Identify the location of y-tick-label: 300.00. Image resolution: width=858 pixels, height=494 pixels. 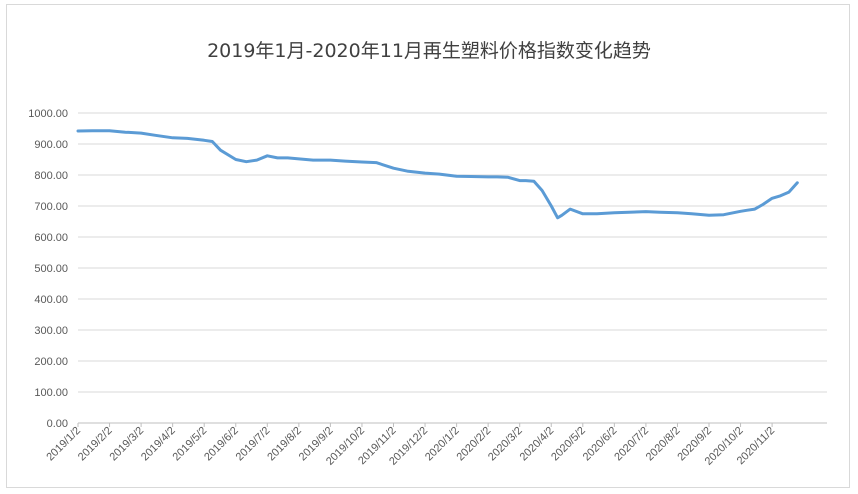
(51, 331).